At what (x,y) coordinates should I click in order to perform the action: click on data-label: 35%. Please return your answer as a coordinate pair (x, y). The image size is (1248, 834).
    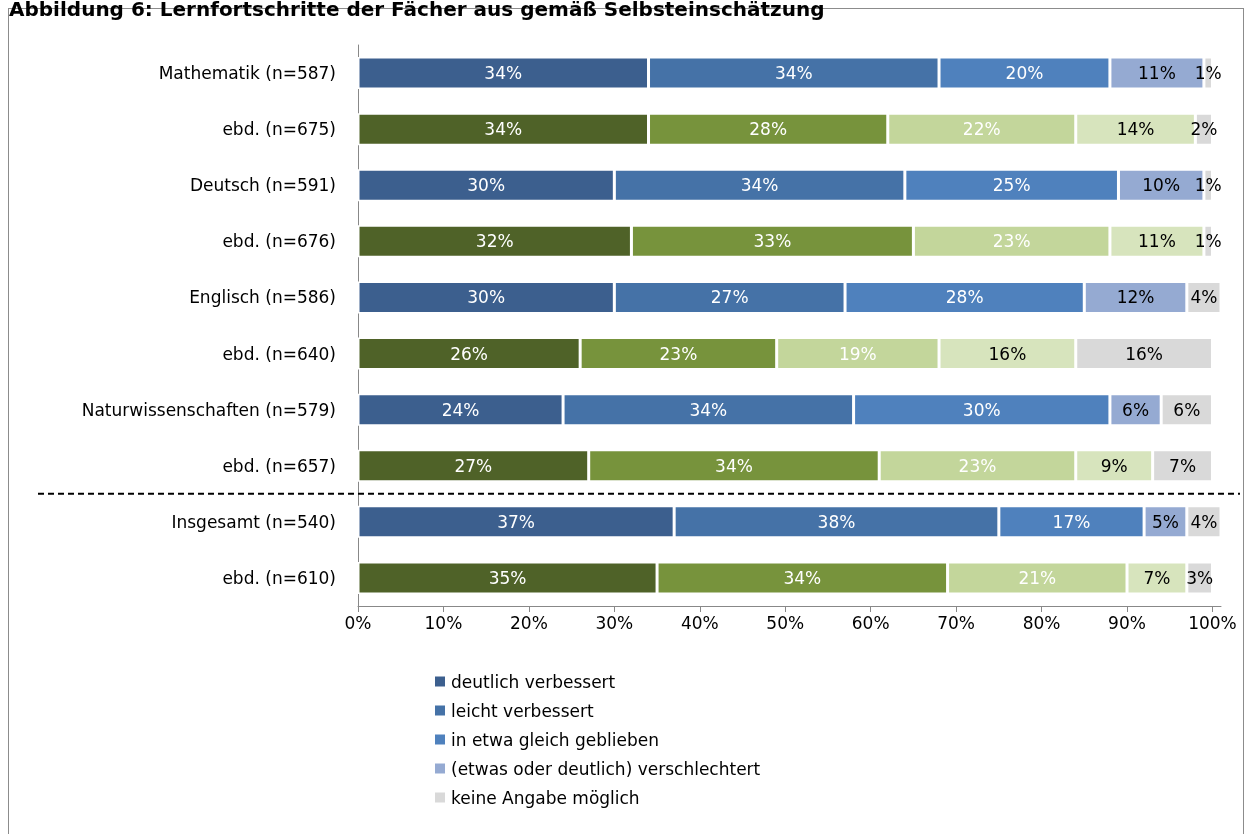
    Looking at the image, I should click on (507, 577).